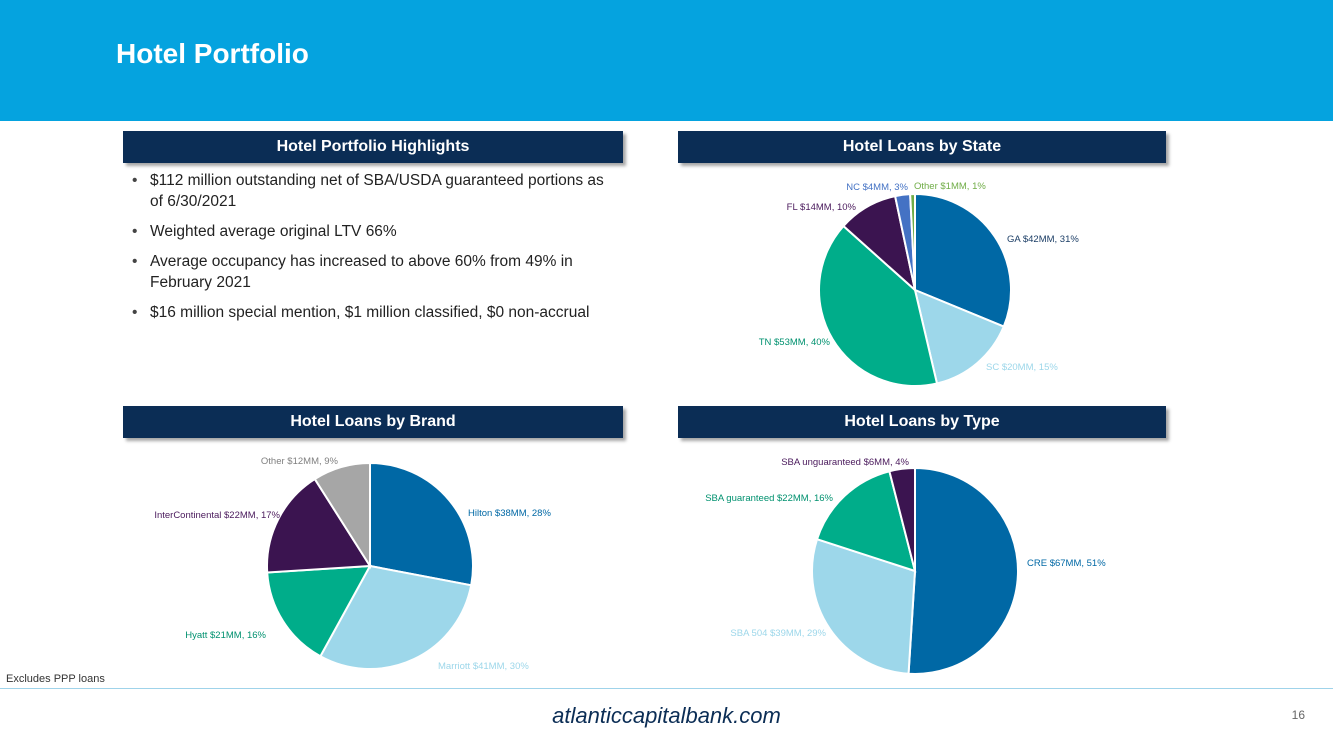 This screenshot has width=1333, height=750. What do you see at coordinates (666, 715) in the screenshot?
I see `footer-url: atlanticcapitalbank.com` at bounding box center [666, 715].